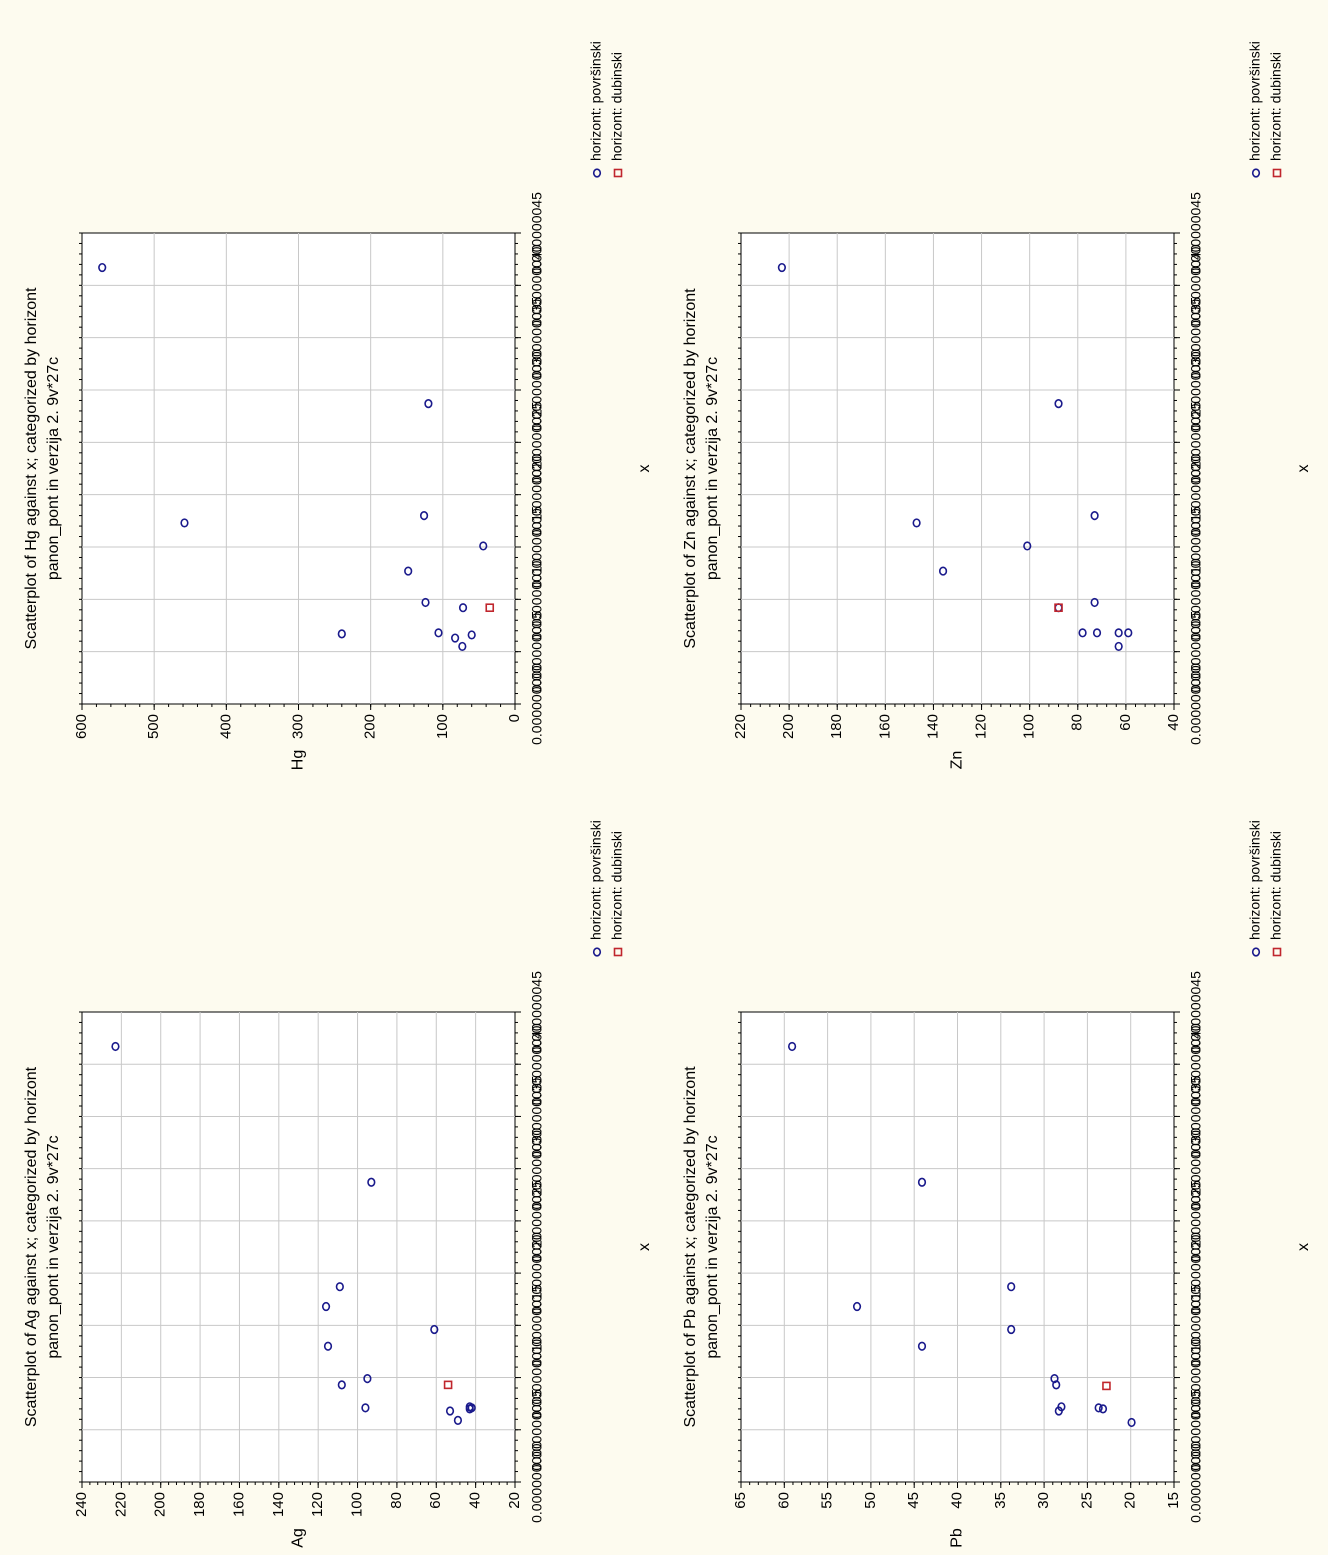 This screenshot has height=1555, width=1328. What do you see at coordinates (870, 1500) in the screenshot?
I see `y-tick-label: 50` at bounding box center [870, 1500].